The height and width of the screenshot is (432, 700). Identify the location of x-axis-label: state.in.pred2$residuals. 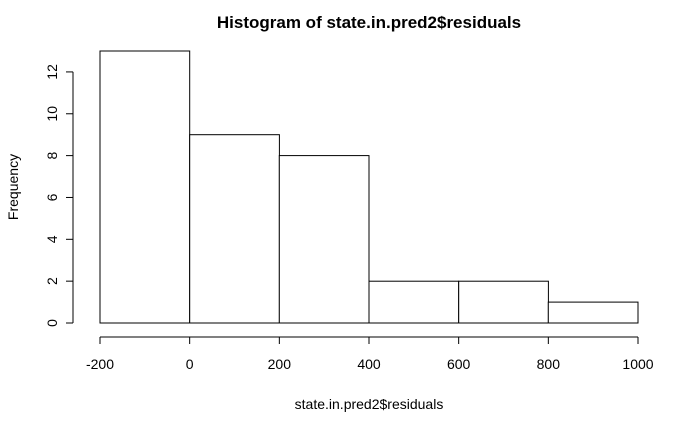
(369, 404).